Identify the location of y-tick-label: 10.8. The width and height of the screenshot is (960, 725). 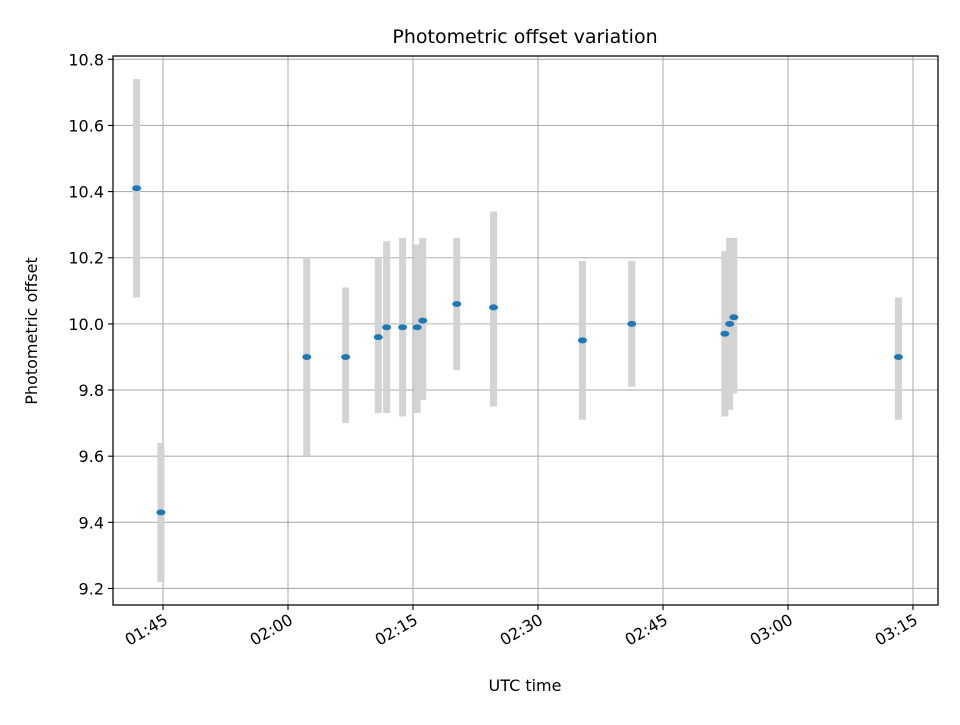
(86, 59).